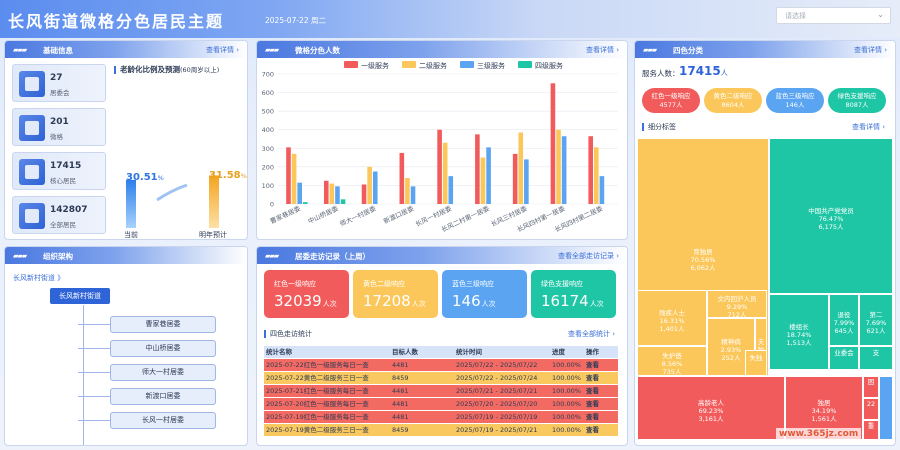 This screenshot has width=900, height=450. Describe the element at coordinates (672, 318) in the screenshot. I see `treemap-cell: 残疾人士 16.31% 1,401人` at that location.